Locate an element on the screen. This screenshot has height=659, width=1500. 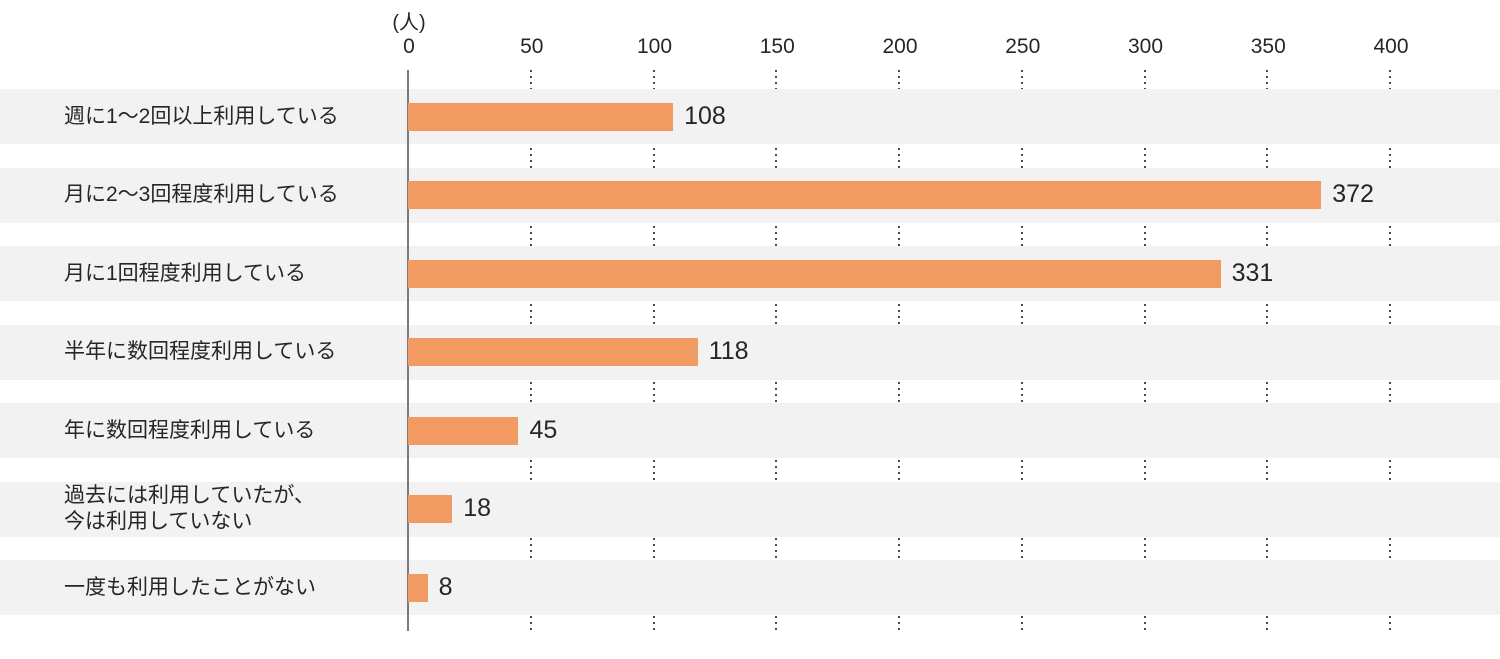
value-label: 331 is located at coordinates (1252, 272).